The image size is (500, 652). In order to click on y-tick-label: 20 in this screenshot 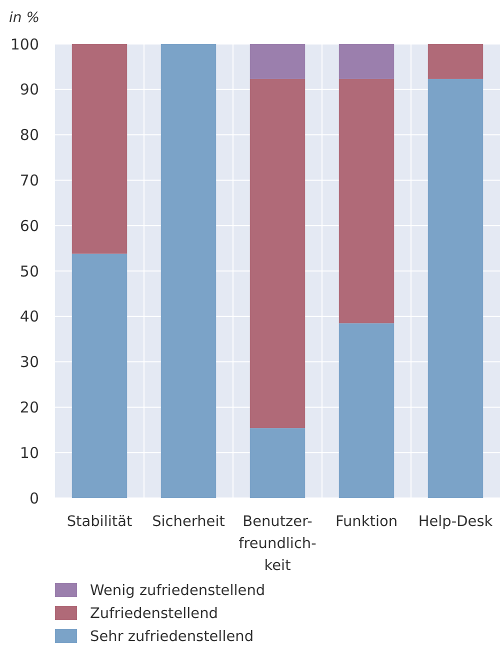, I will do `click(29, 407)`.